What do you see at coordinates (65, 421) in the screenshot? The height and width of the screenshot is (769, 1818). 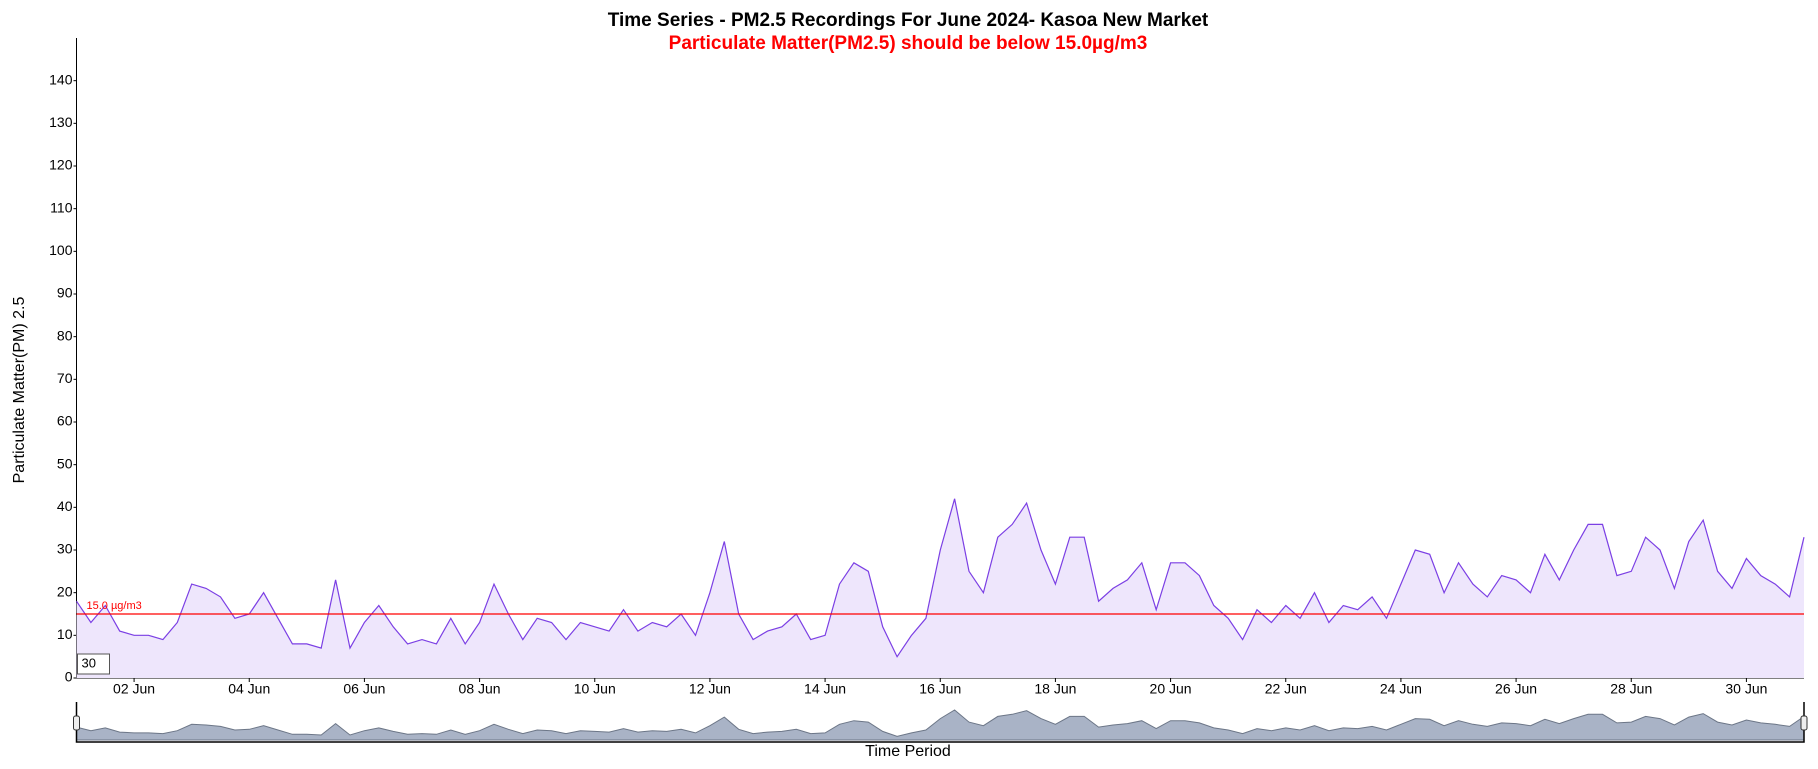 I see `y-tick-label: 60` at bounding box center [65, 421].